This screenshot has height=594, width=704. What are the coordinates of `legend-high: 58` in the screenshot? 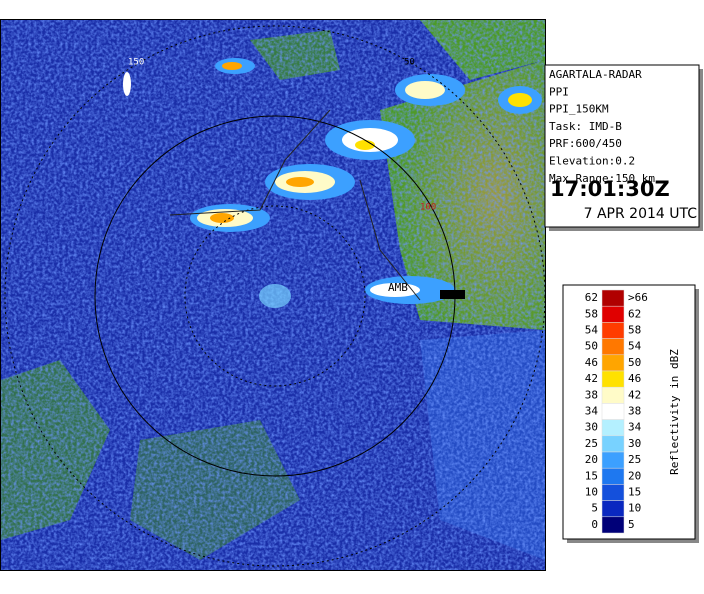 It's located at (634, 330).